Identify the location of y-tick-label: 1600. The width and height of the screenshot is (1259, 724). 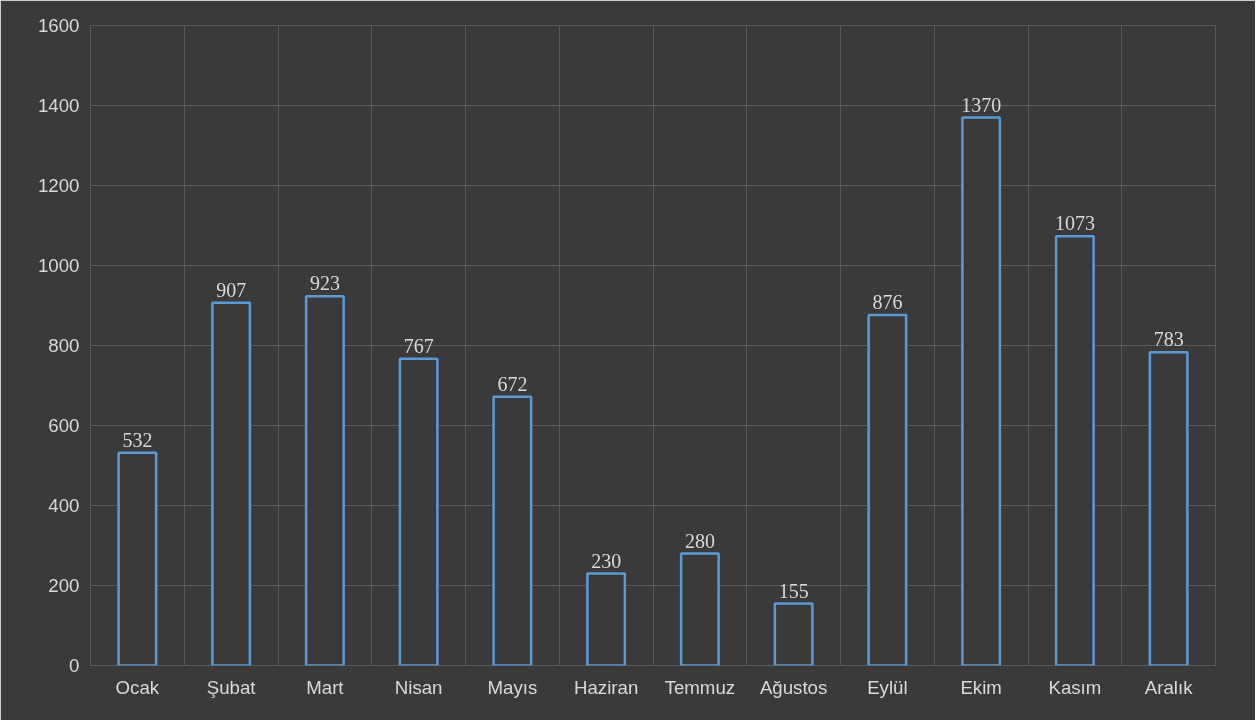
(59, 25).